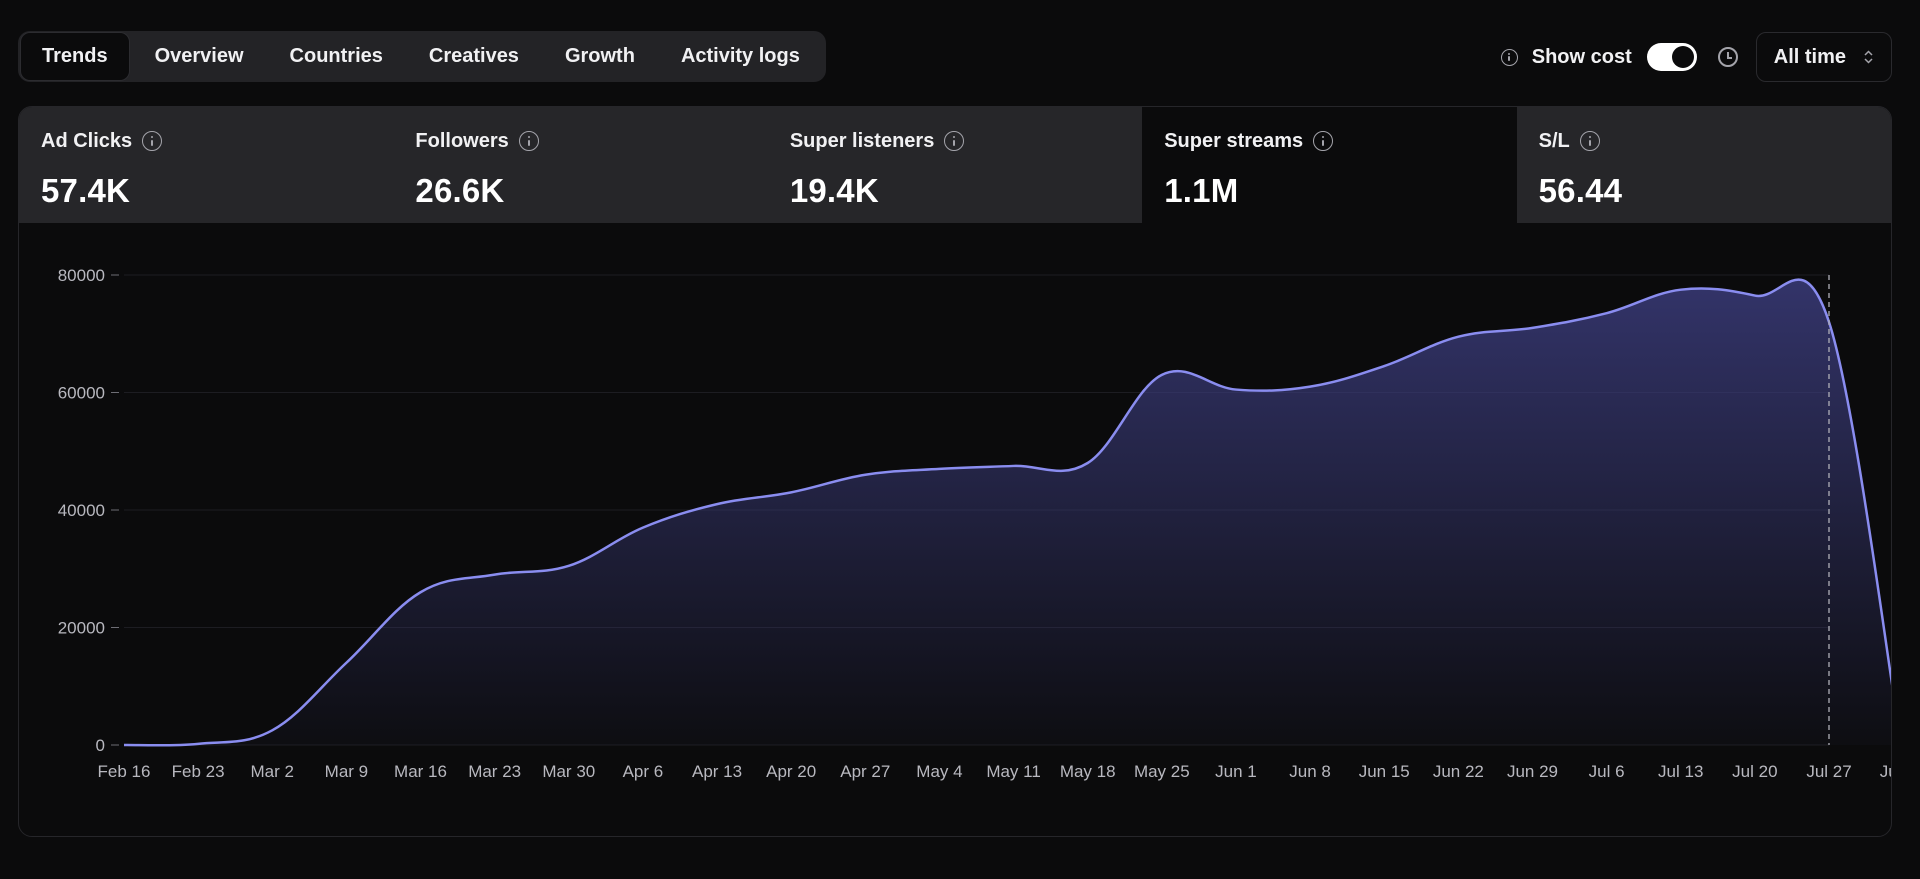 The width and height of the screenshot is (1920, 879). What do you see at coordinates (1885, 771) in the screenshot?
I see `x-tick-label: Jul 28` at bounding box center [1885, 771].